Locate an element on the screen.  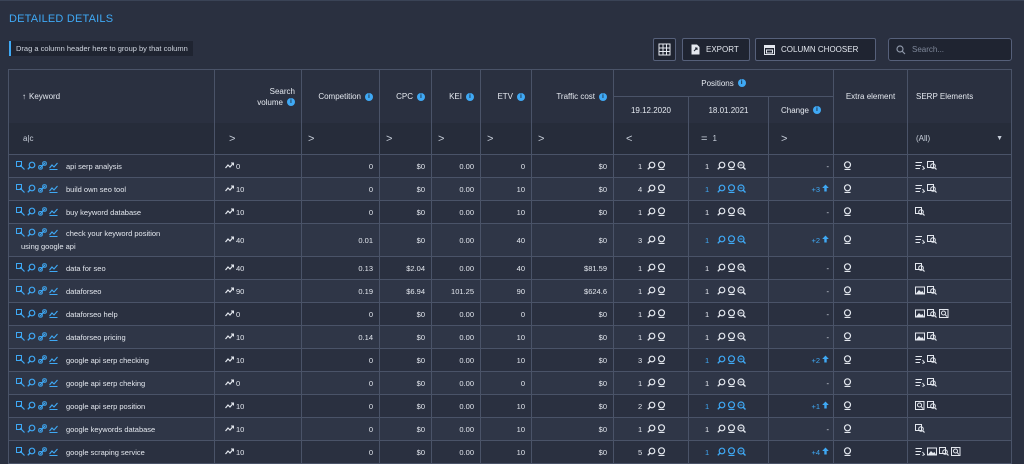
excel-export-button is located at coordinates (664, 49).